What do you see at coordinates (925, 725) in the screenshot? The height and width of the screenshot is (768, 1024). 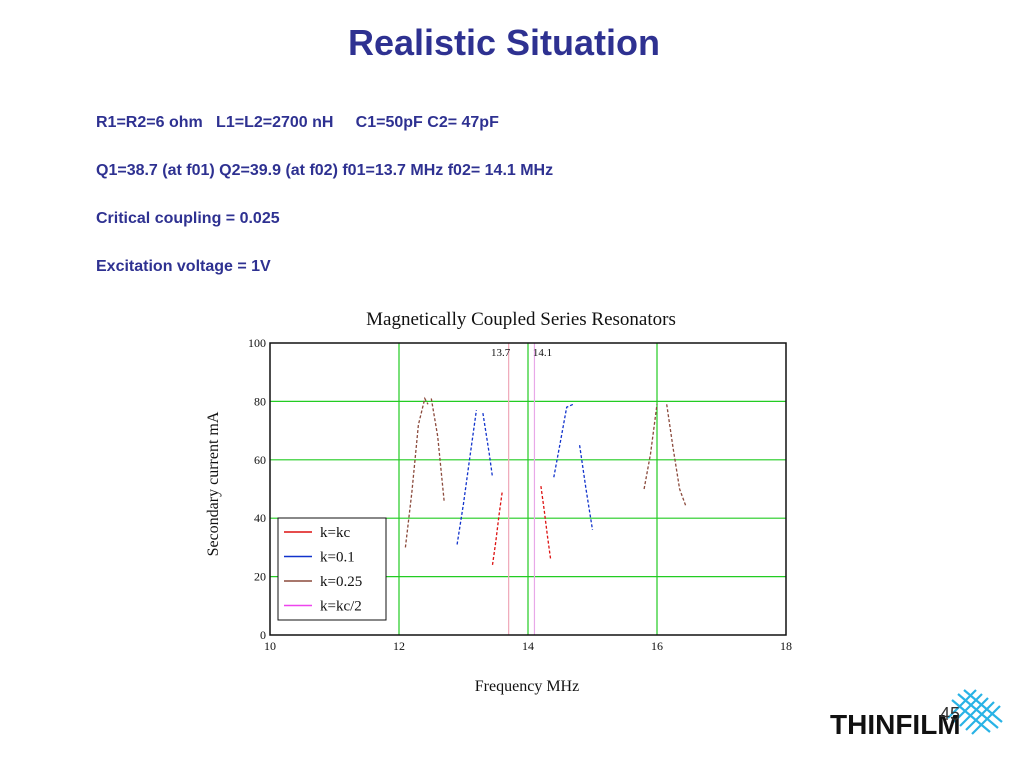 I see `thinfilm-logo: THINFILM` at bounding box center [925, 725].